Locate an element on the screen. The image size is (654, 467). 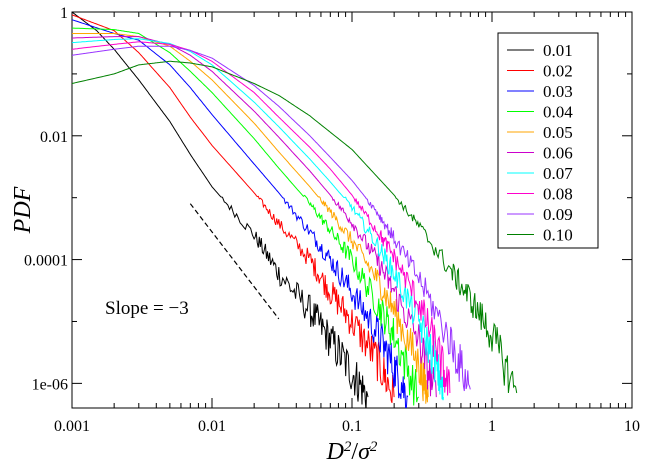
legend-box is located at coordinates (548, 140).